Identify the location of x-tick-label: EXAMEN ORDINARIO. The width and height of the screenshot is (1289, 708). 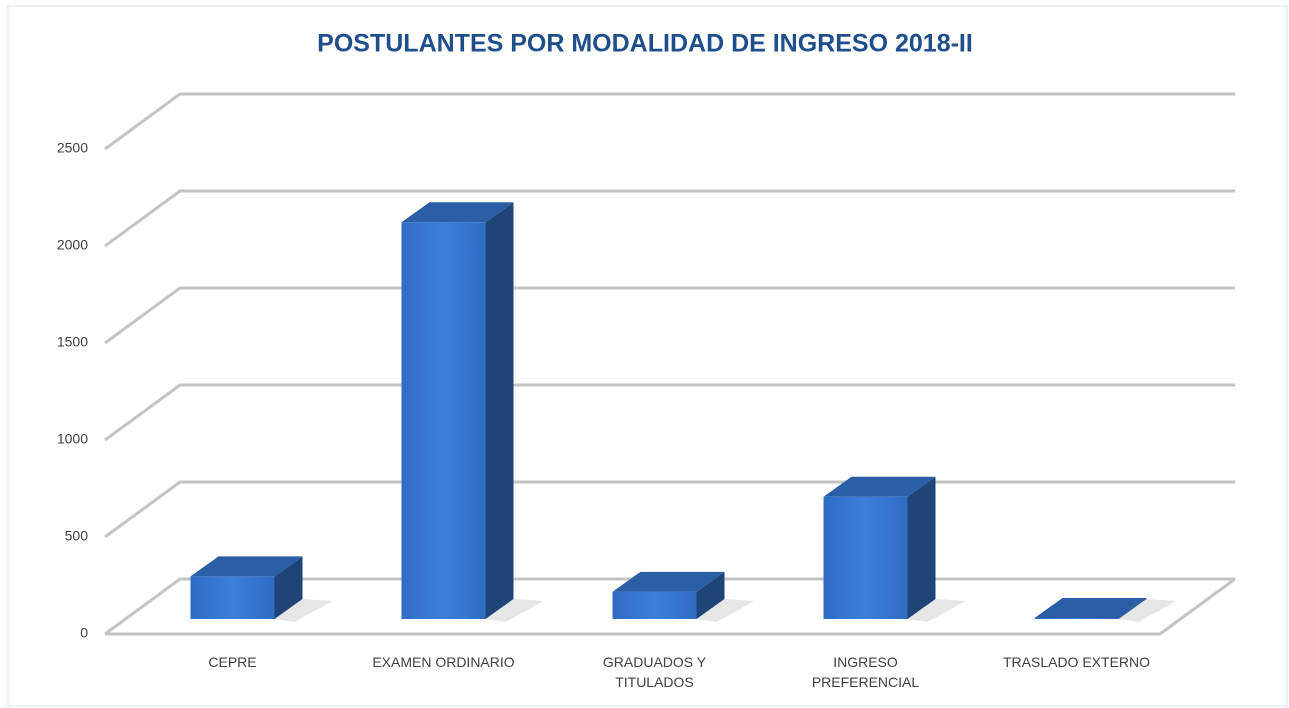
(443, 662).